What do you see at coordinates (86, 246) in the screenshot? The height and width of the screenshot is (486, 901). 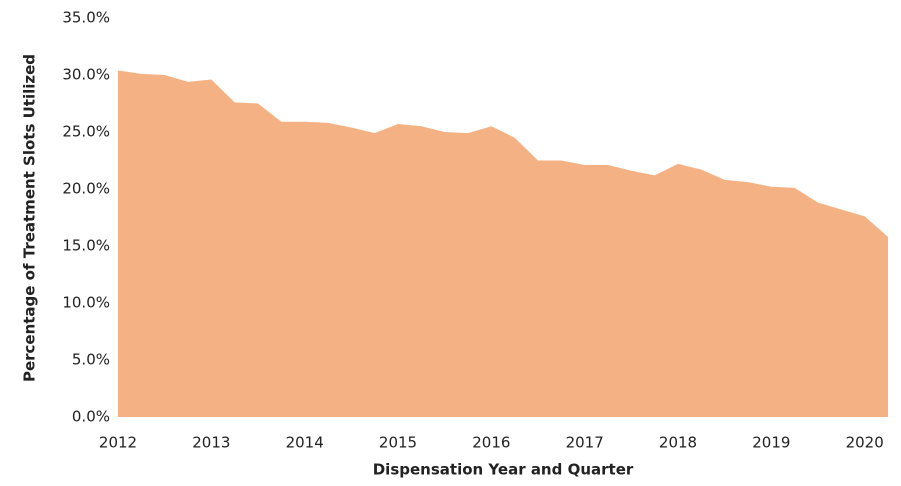 I see `y-tick-label: 15.0%` at bounding box center [86, 246].